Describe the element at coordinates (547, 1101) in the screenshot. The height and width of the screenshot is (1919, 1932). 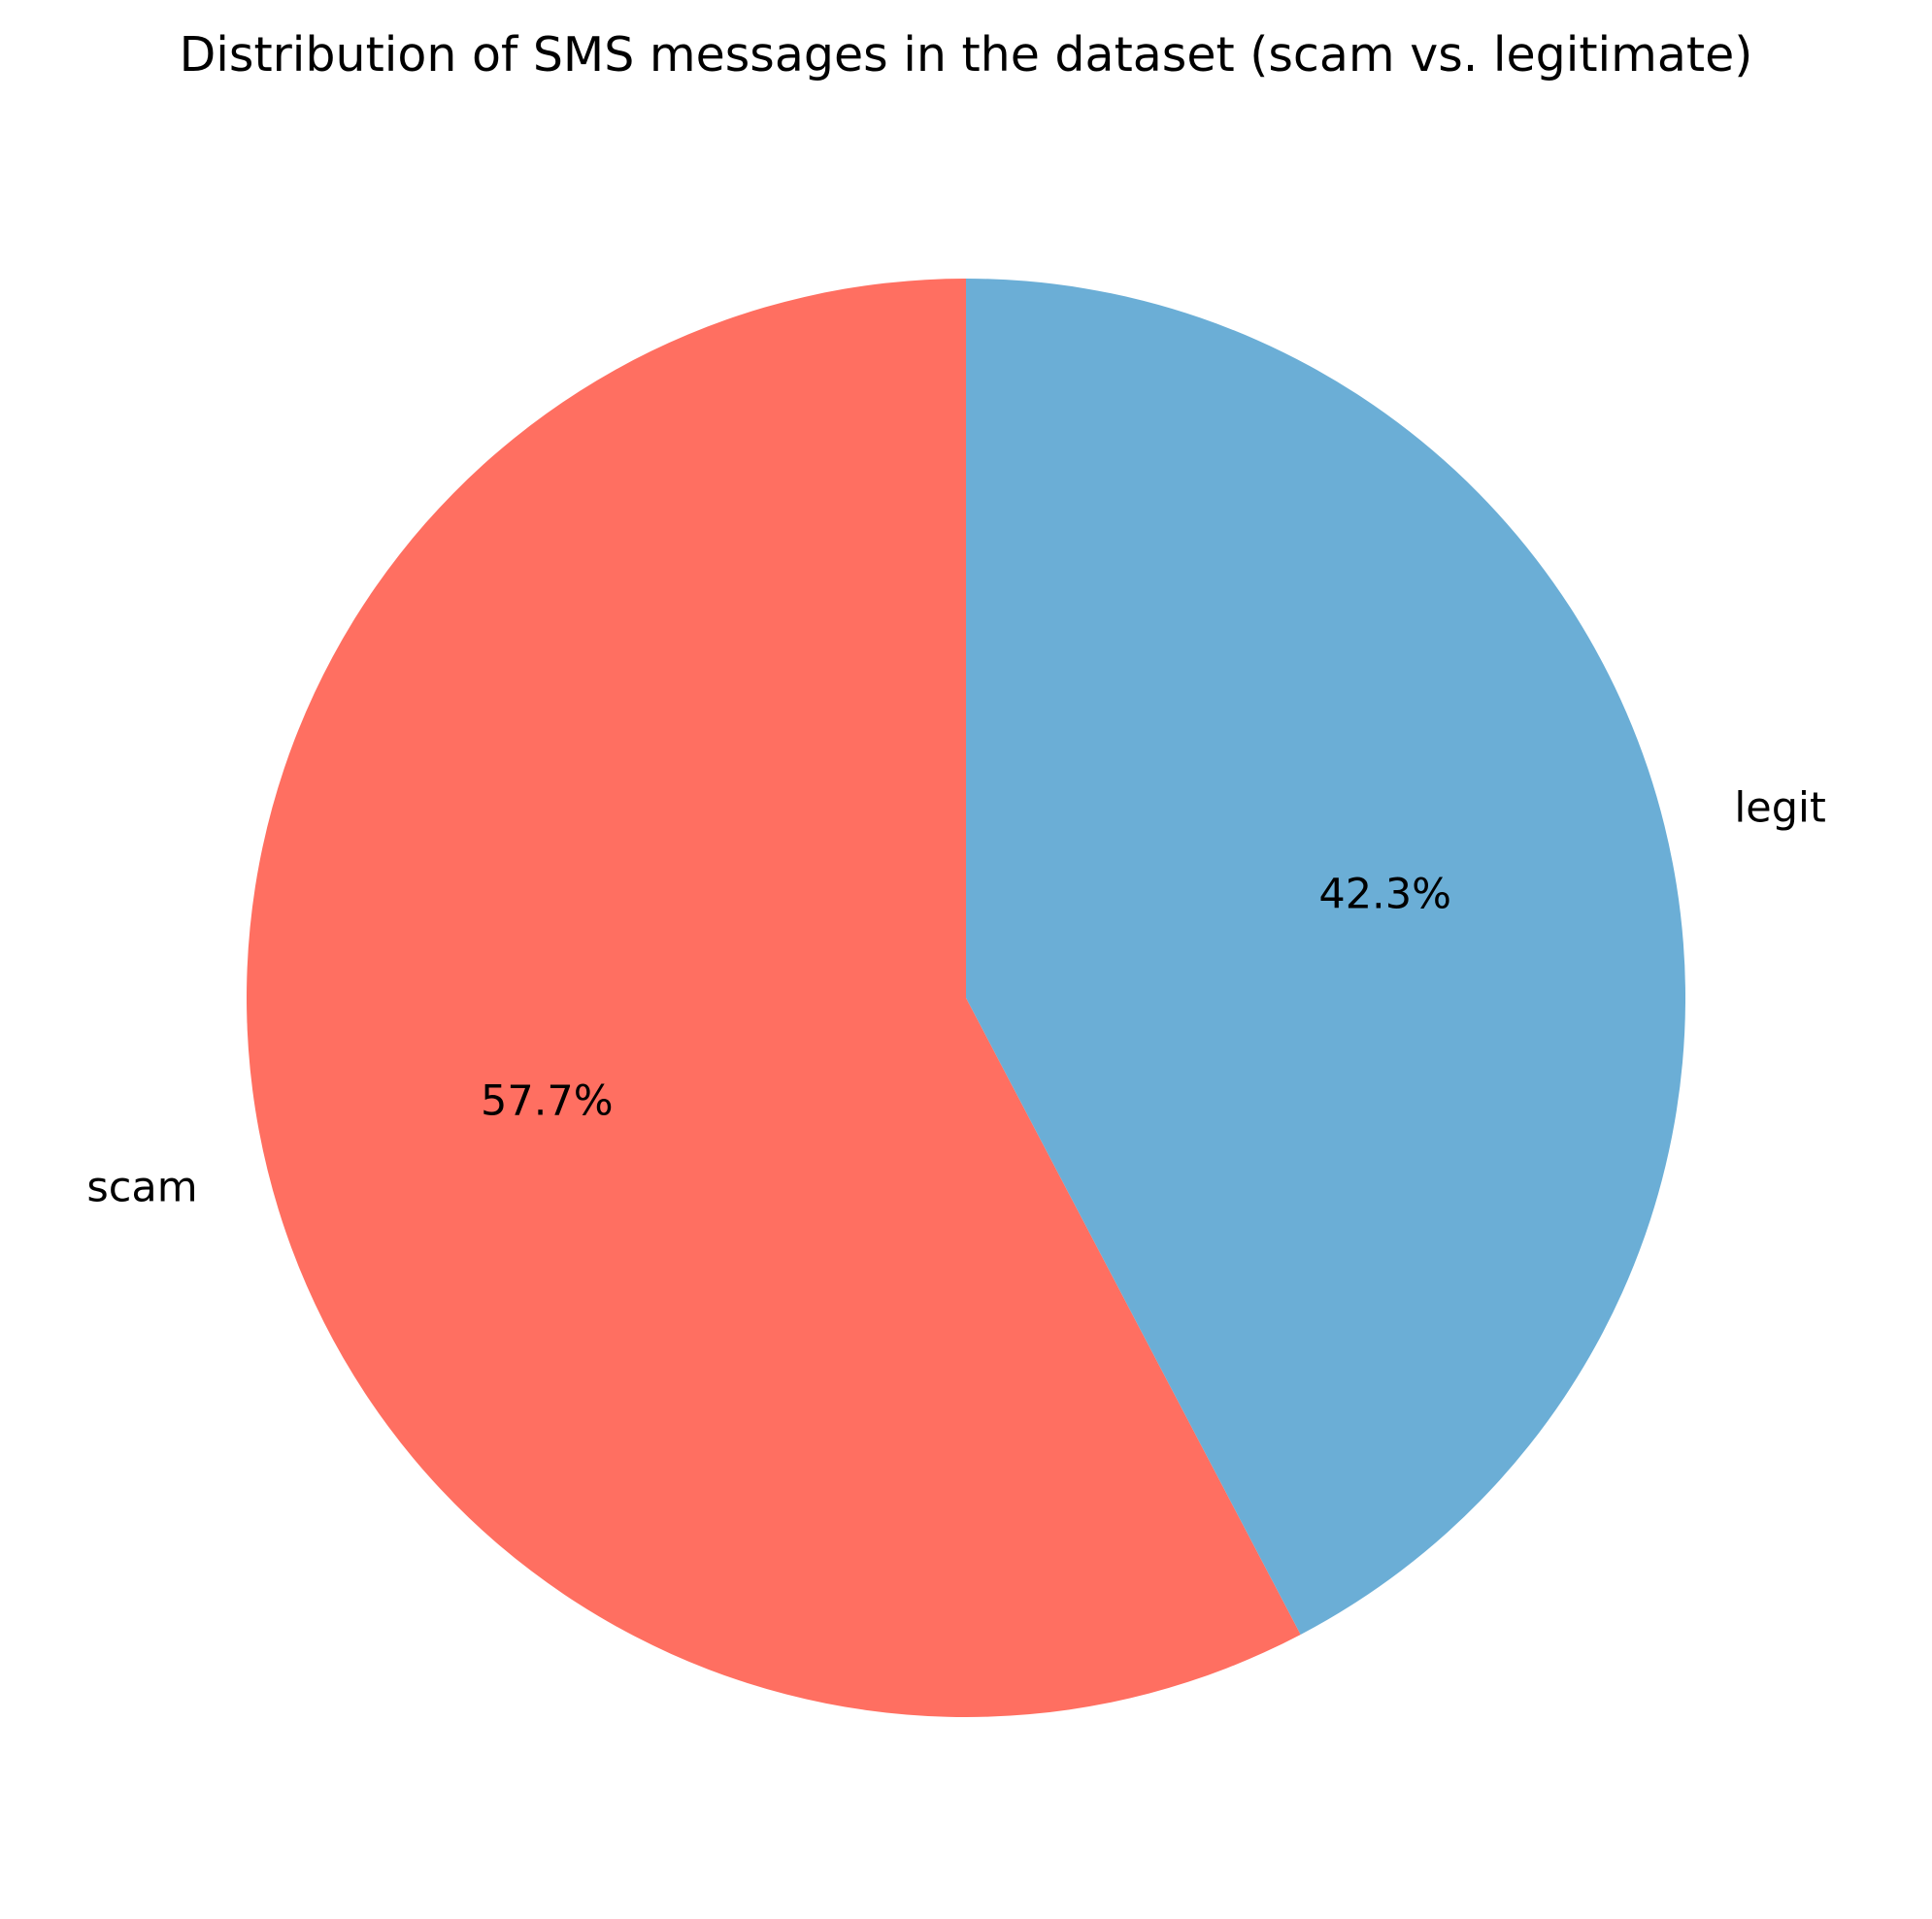
I see `slice-percent-scam: 57.7%` at that location.